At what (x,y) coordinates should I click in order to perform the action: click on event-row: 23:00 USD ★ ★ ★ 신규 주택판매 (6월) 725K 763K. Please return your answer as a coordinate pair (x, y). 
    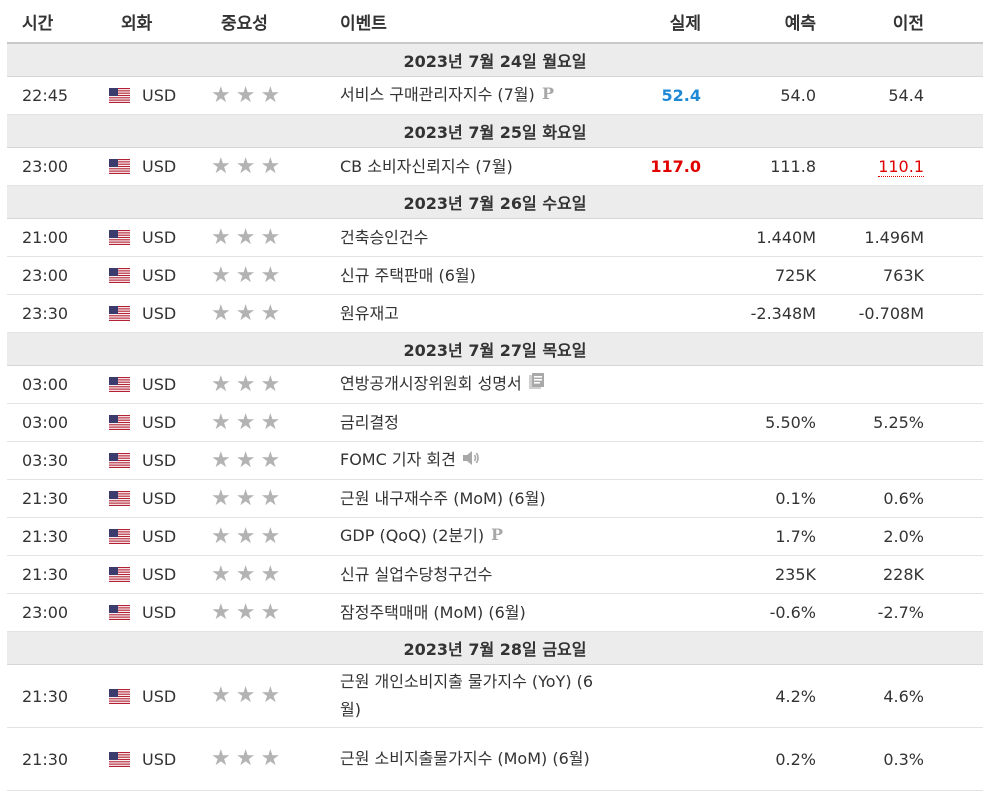
    Looking at the image, I should click on (495, 275).